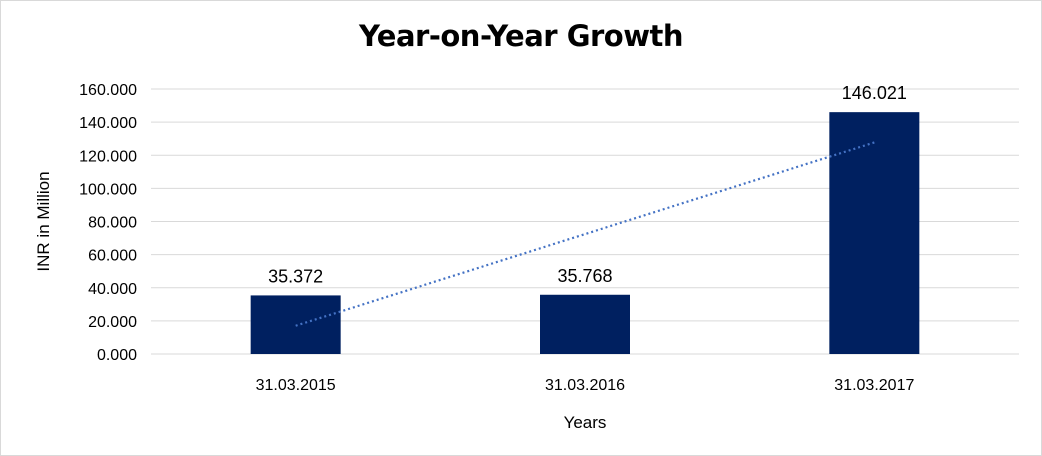  Describe the element at coordinates (112, 289) in the screenshot. I see `y-tick-label: 40.000` at that location.